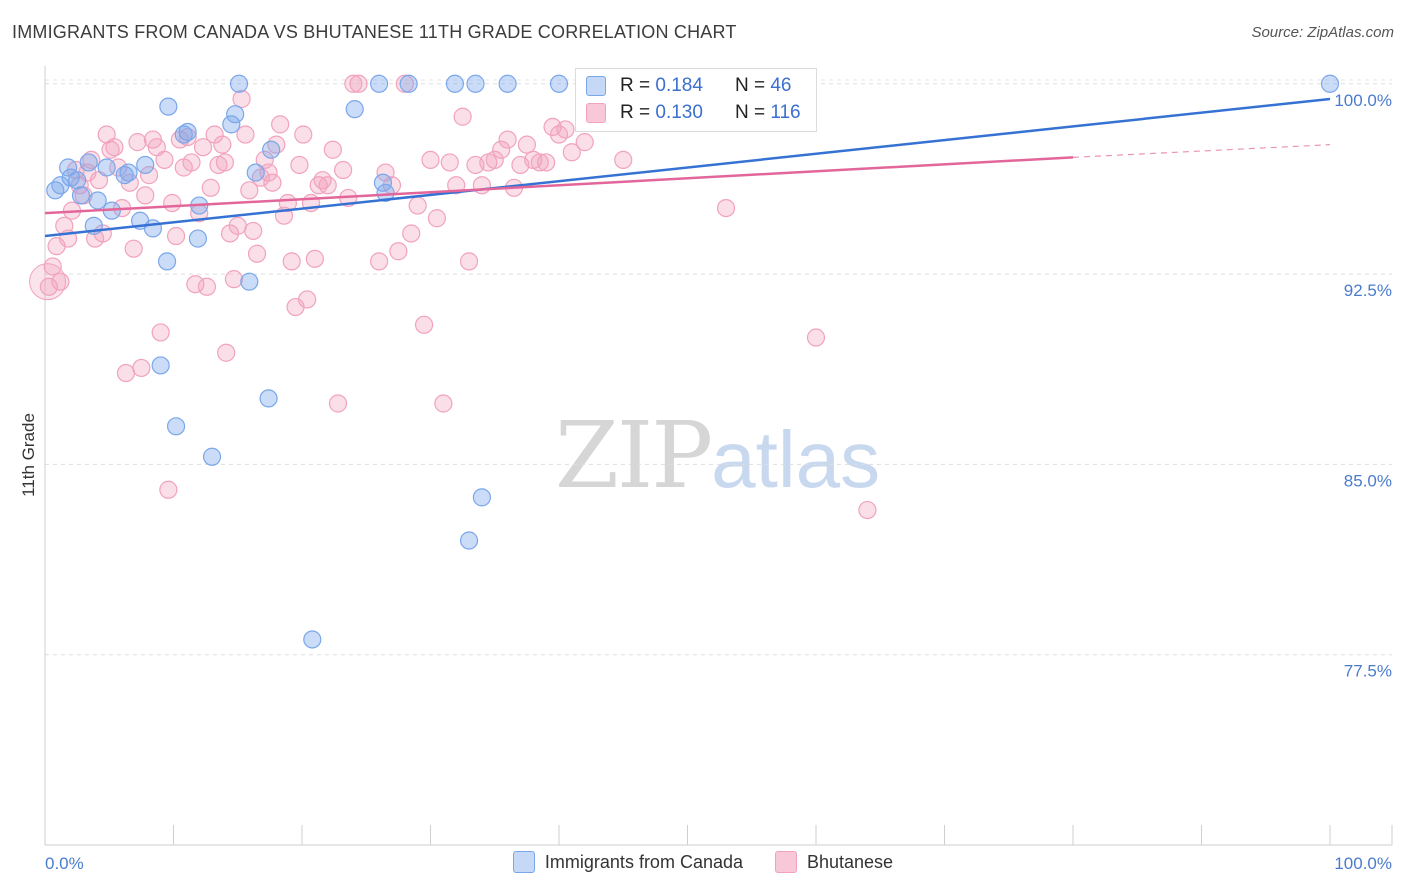 This screenshot has width=1406, height=892. What do you see at coordinates (750, 85) in the screenshot?
I see `legend-n-label: N =` at bounding box center [750, 85].